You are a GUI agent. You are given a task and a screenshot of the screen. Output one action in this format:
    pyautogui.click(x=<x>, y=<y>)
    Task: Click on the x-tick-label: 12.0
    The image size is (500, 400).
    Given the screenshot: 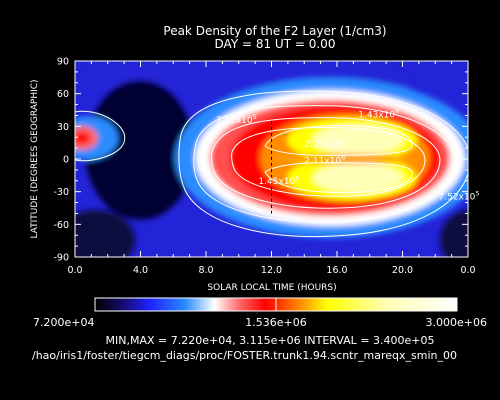 What is the action you would take?
    pyautogui.click(x=271, y=270)
    